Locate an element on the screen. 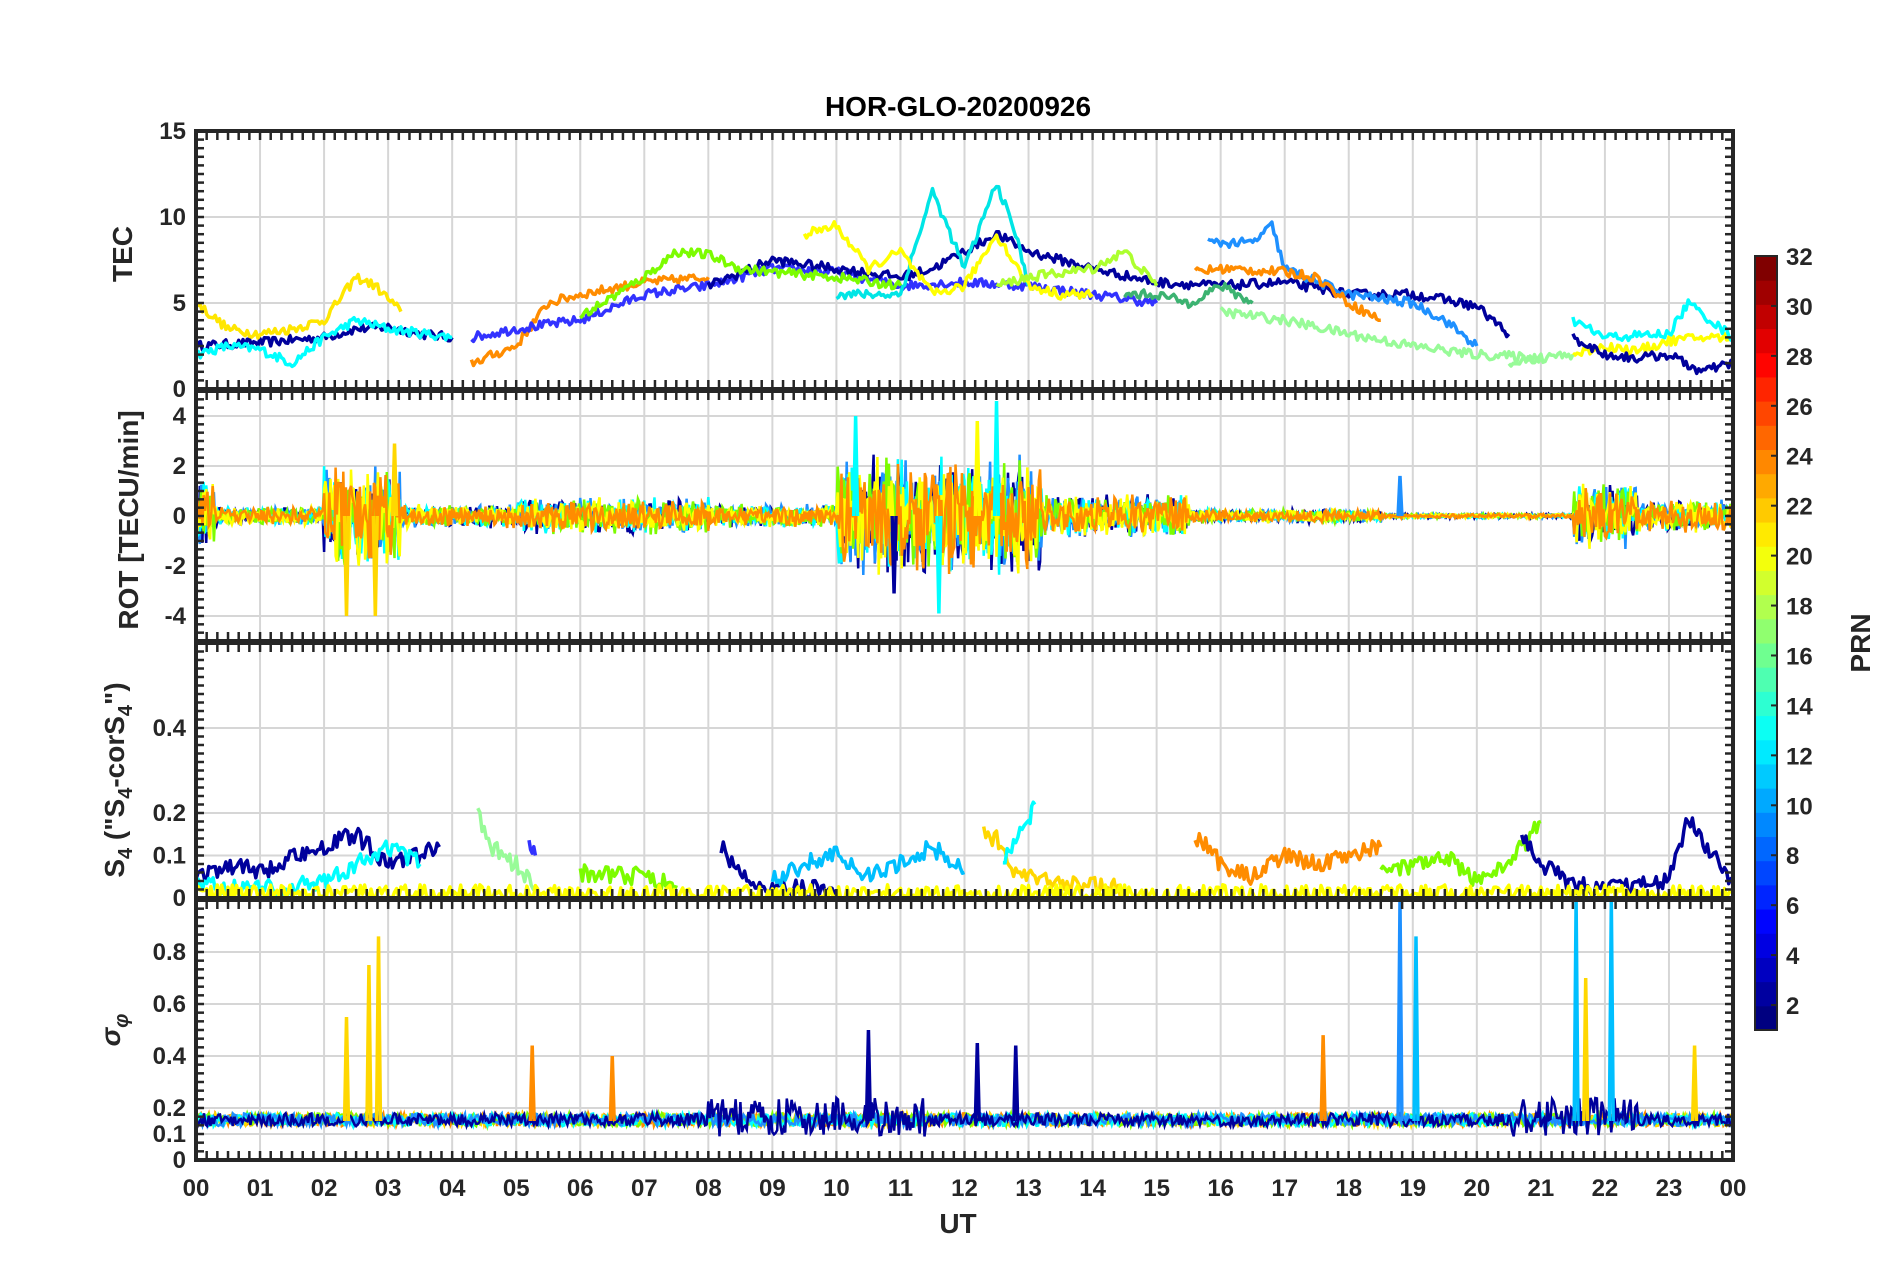 The image size is (1902, 1277). y-tick-label: 15 is located at coordinates (172, 131).